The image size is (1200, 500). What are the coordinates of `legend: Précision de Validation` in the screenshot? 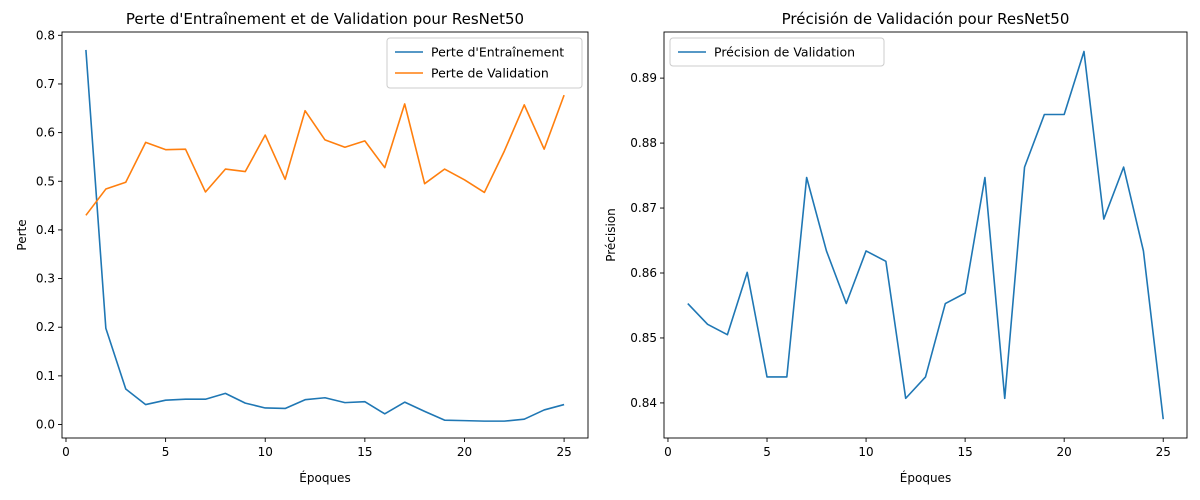 It's located at (777, 52).